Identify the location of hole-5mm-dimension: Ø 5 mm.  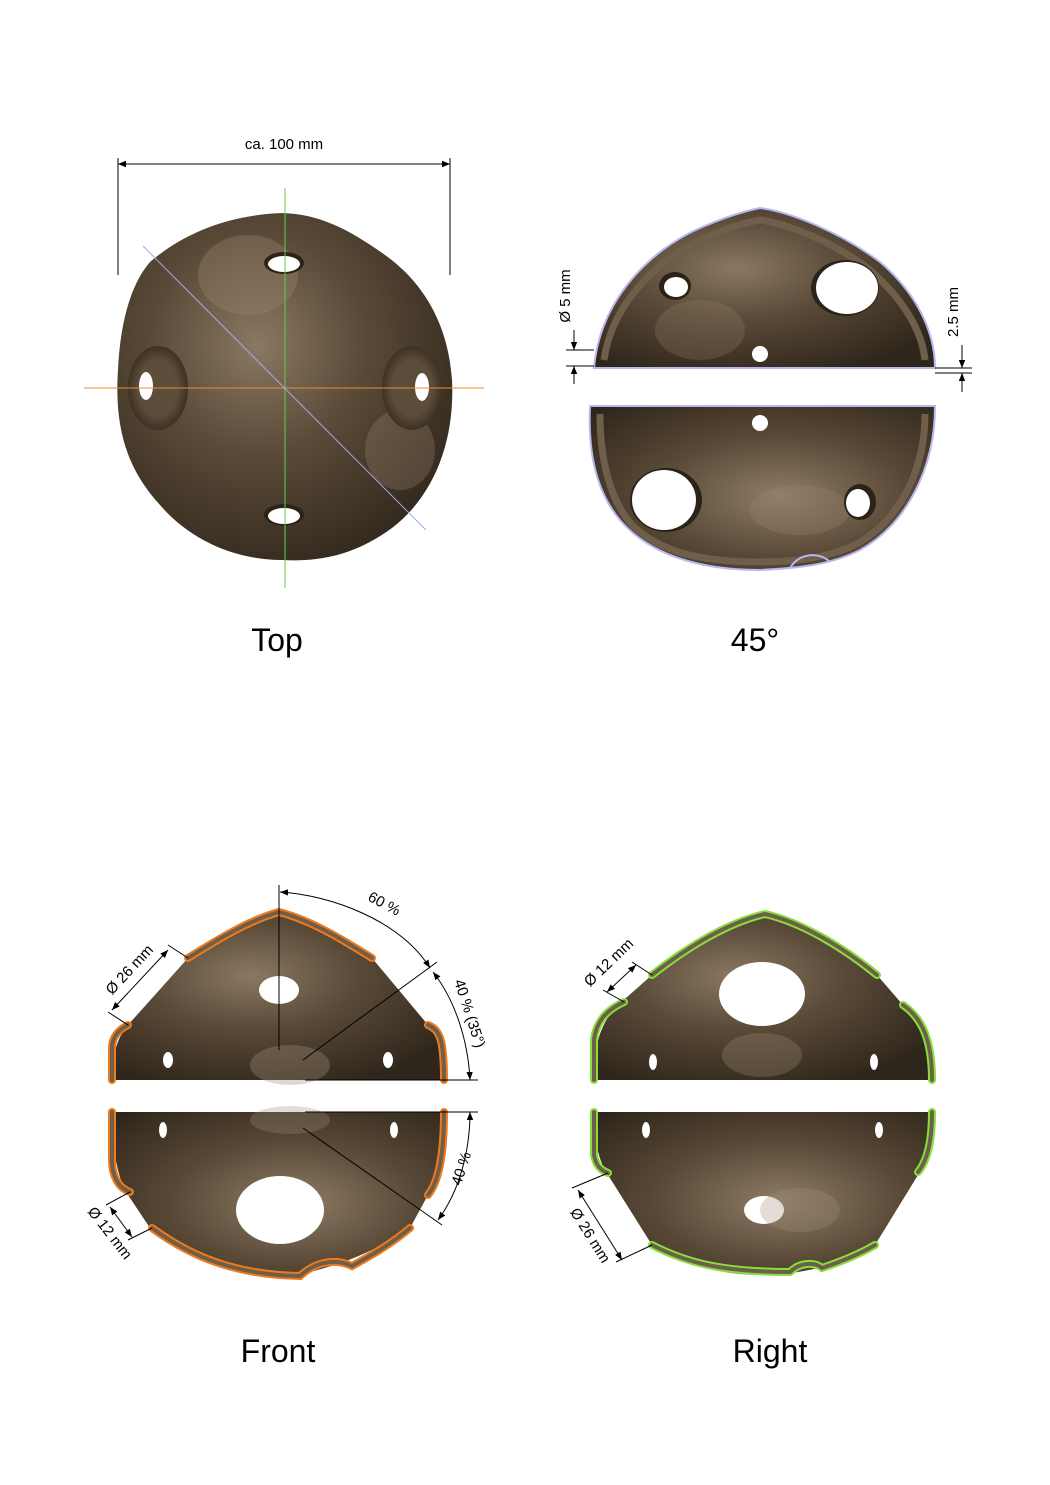
(575, 326).